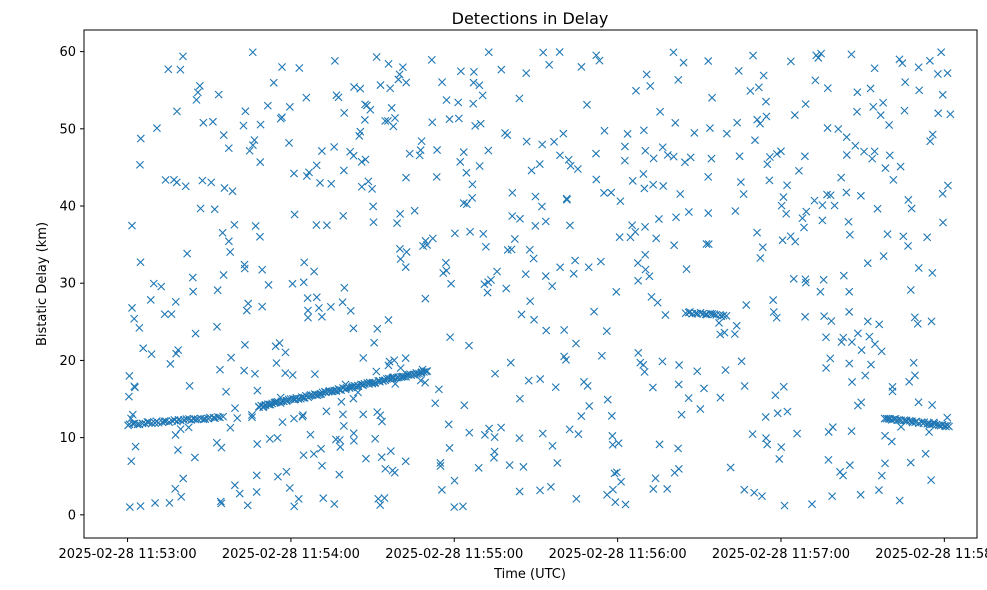 The image size is (987, 590). I want to click on x-tick-label: 2025-02-28 11:53:00, so click(128, 554).